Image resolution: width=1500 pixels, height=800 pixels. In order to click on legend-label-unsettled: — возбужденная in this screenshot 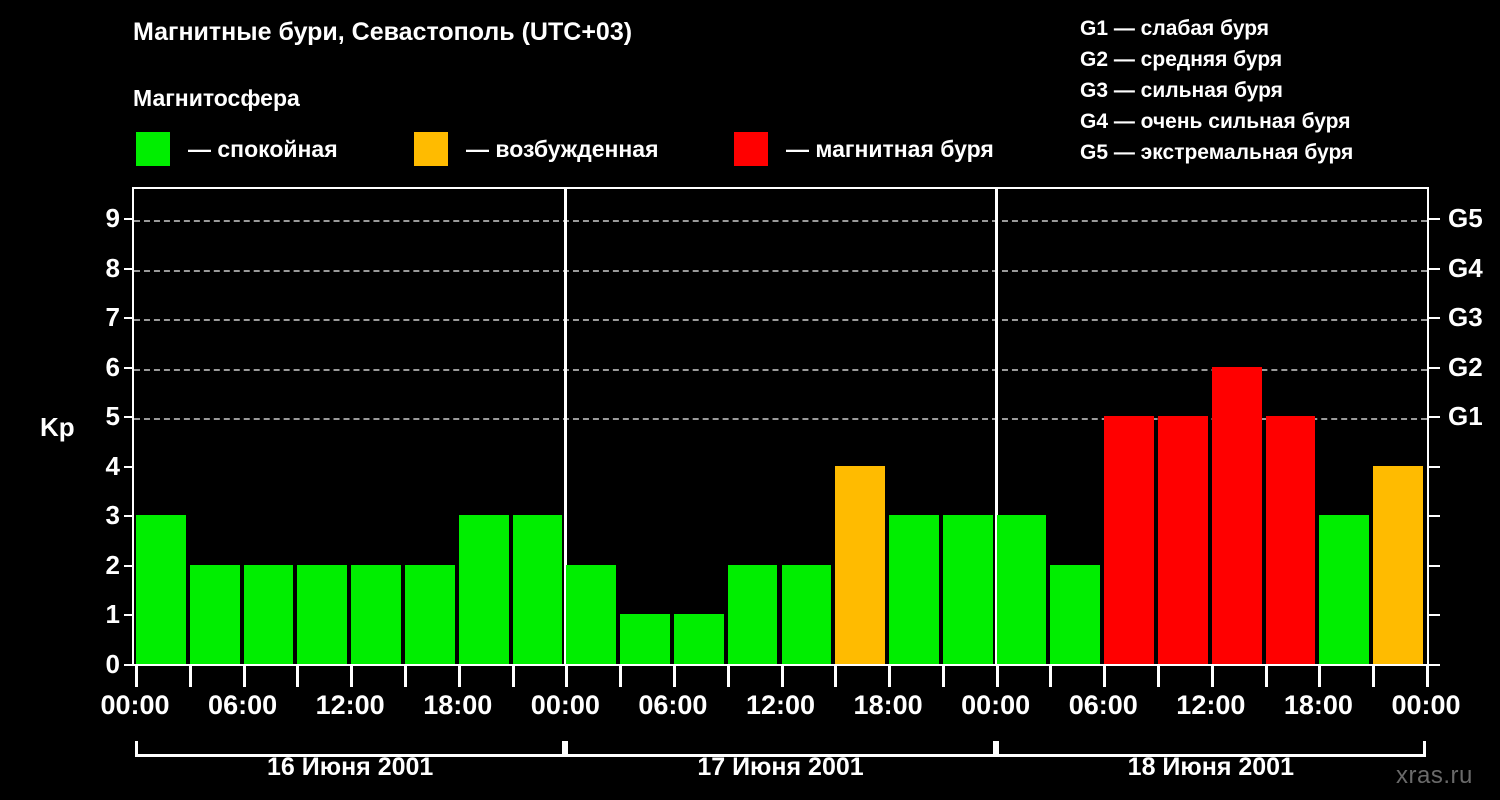, I will do `click(562, 148)`.